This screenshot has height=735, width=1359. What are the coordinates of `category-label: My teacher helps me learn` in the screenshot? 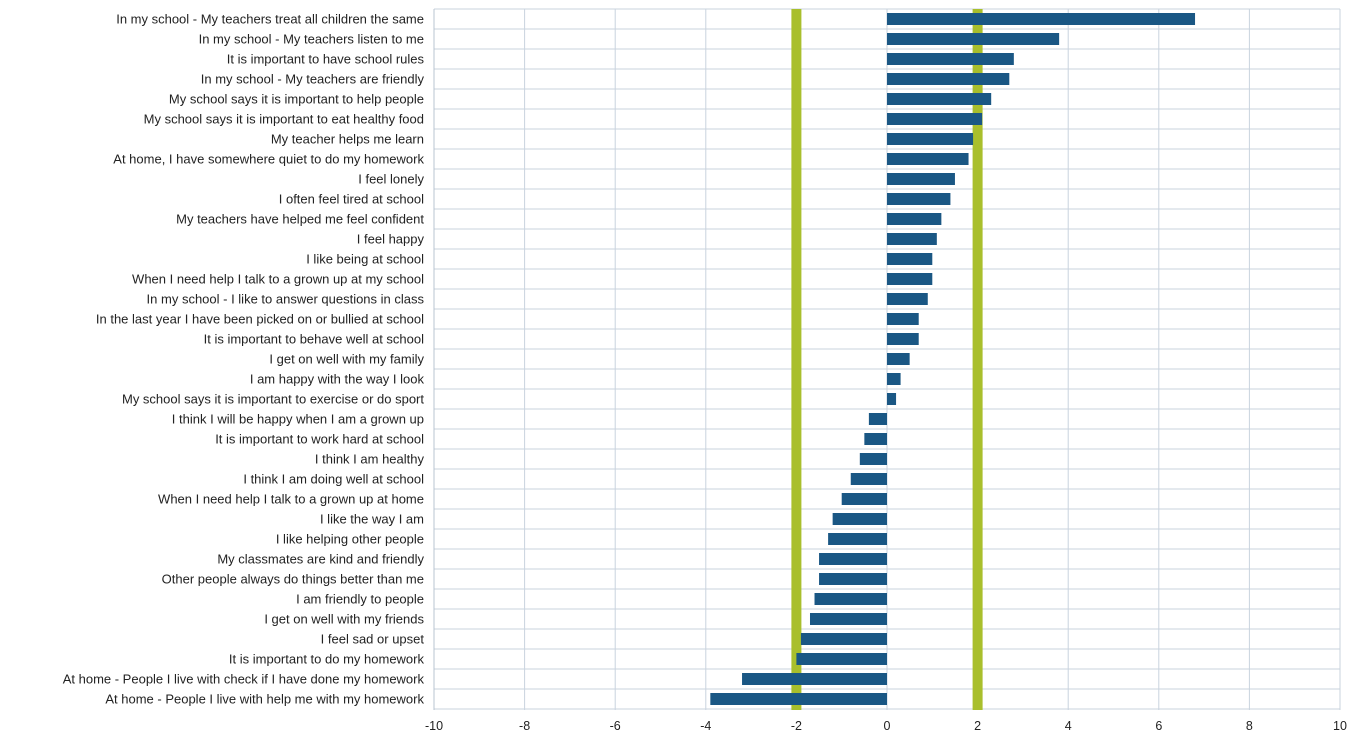 It's located at (347, 139).